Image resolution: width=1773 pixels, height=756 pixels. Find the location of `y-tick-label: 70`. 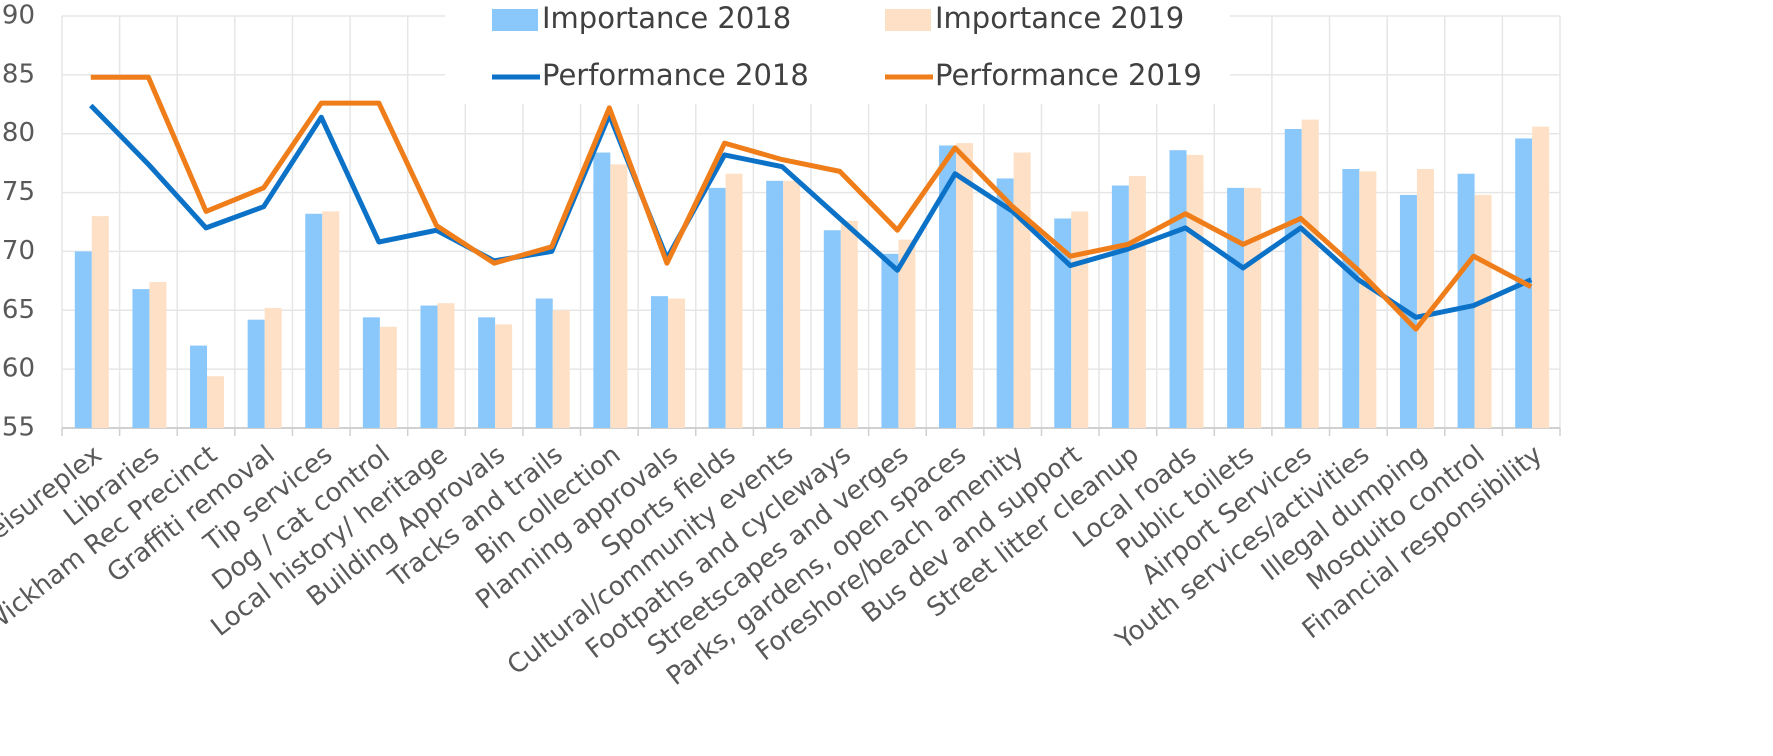

y-tick-label: 70 is located at coordinates (18, 251).